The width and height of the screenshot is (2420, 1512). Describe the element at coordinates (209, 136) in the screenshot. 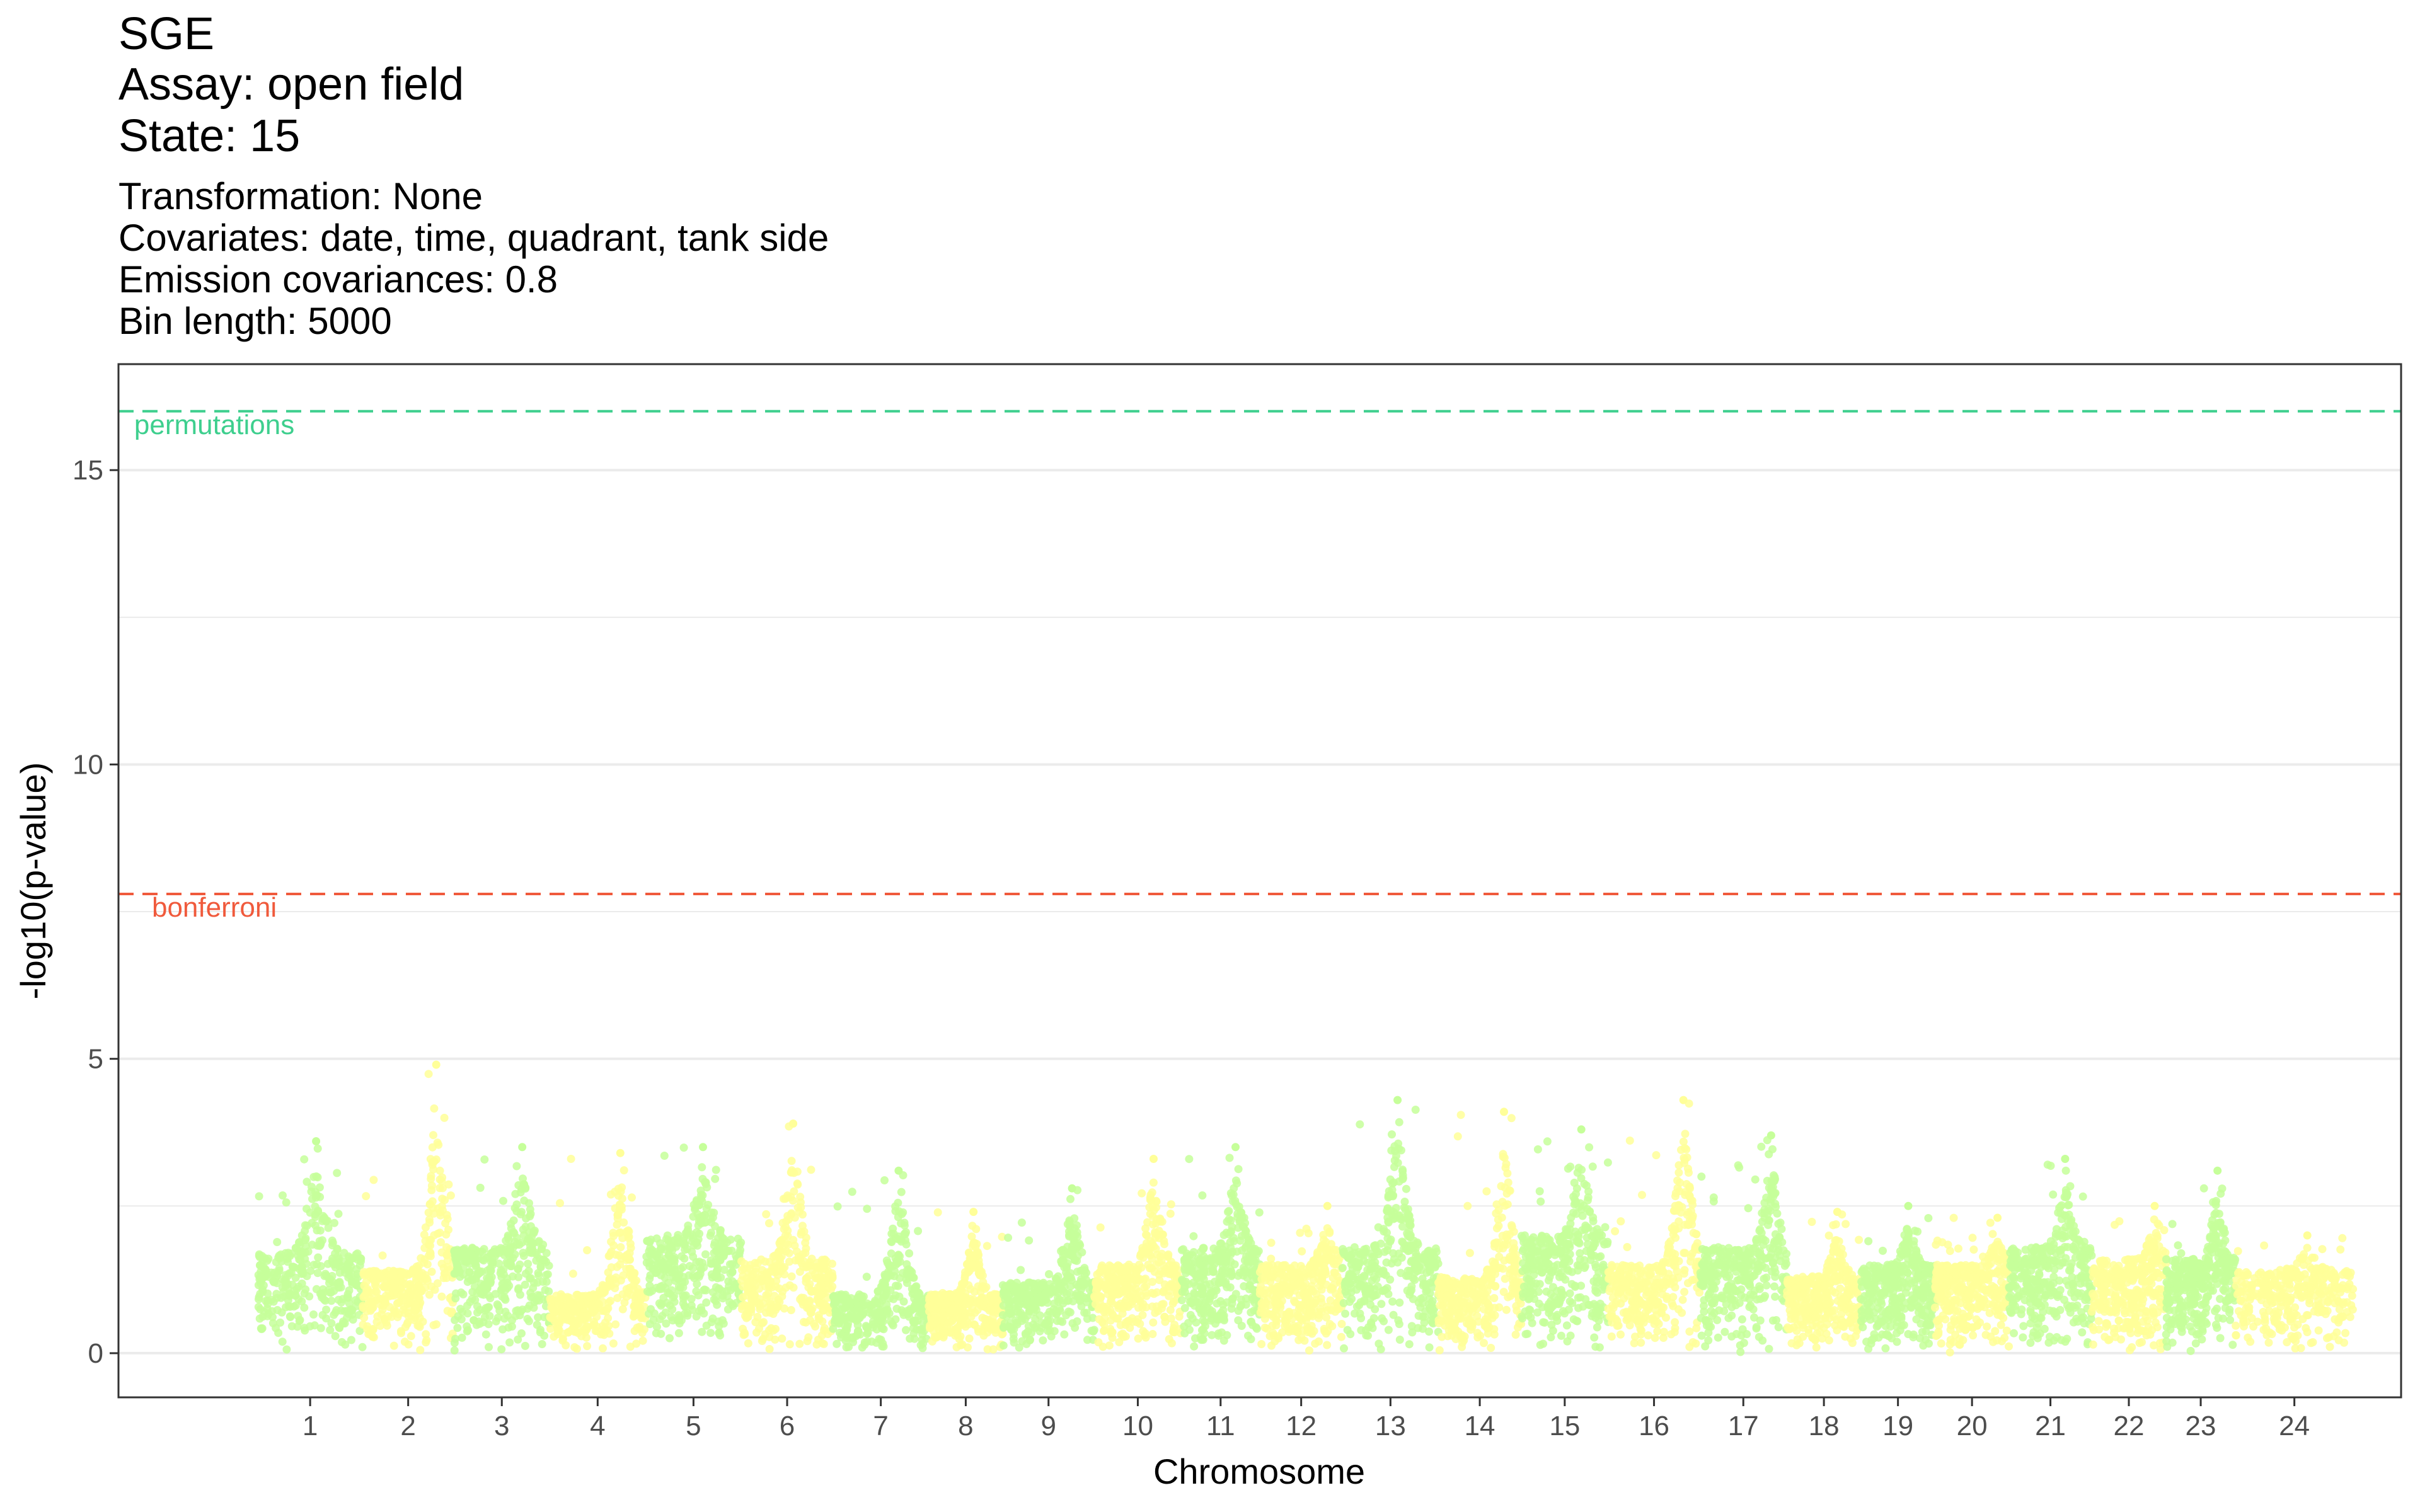

I see `plot-title-line-3: State: 15` at that location.